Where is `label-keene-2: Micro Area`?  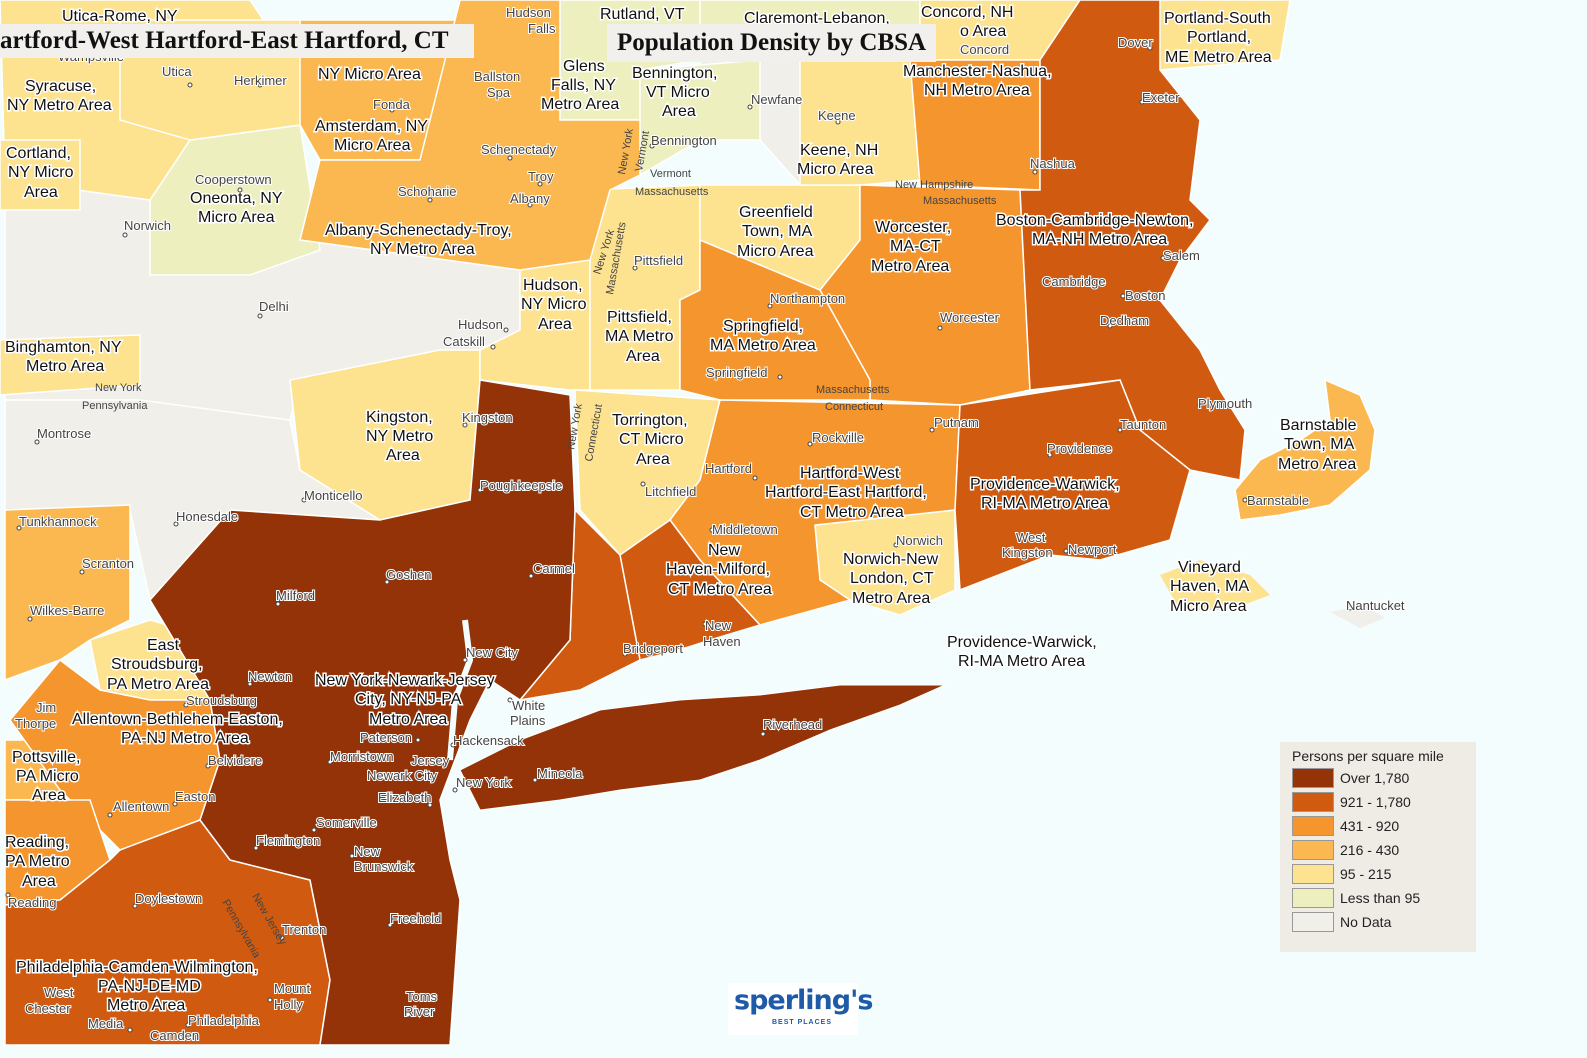
label-keene-2: Micro Area is located at coordinates (835, 169).